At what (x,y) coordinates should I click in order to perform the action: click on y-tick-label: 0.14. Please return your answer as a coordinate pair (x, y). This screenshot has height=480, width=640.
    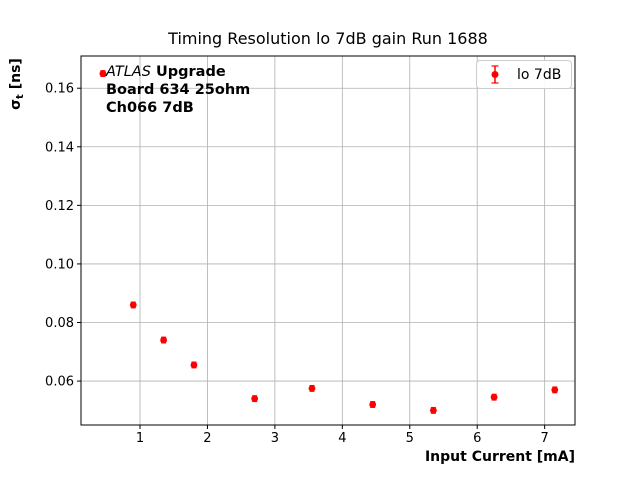
    Looking at the image, I should click on (59, 147).